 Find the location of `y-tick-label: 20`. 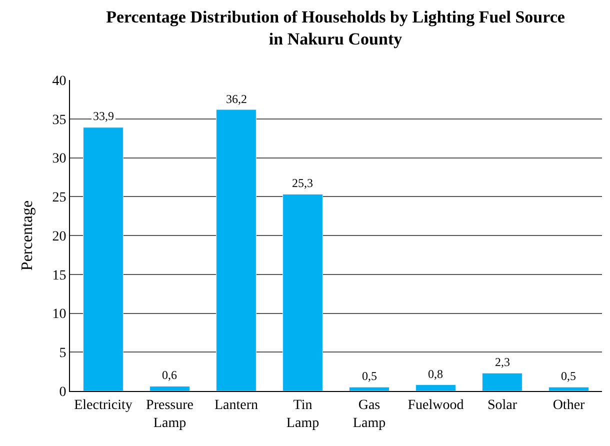

y-tick-label: 20 is located at coordinates (59, 236).